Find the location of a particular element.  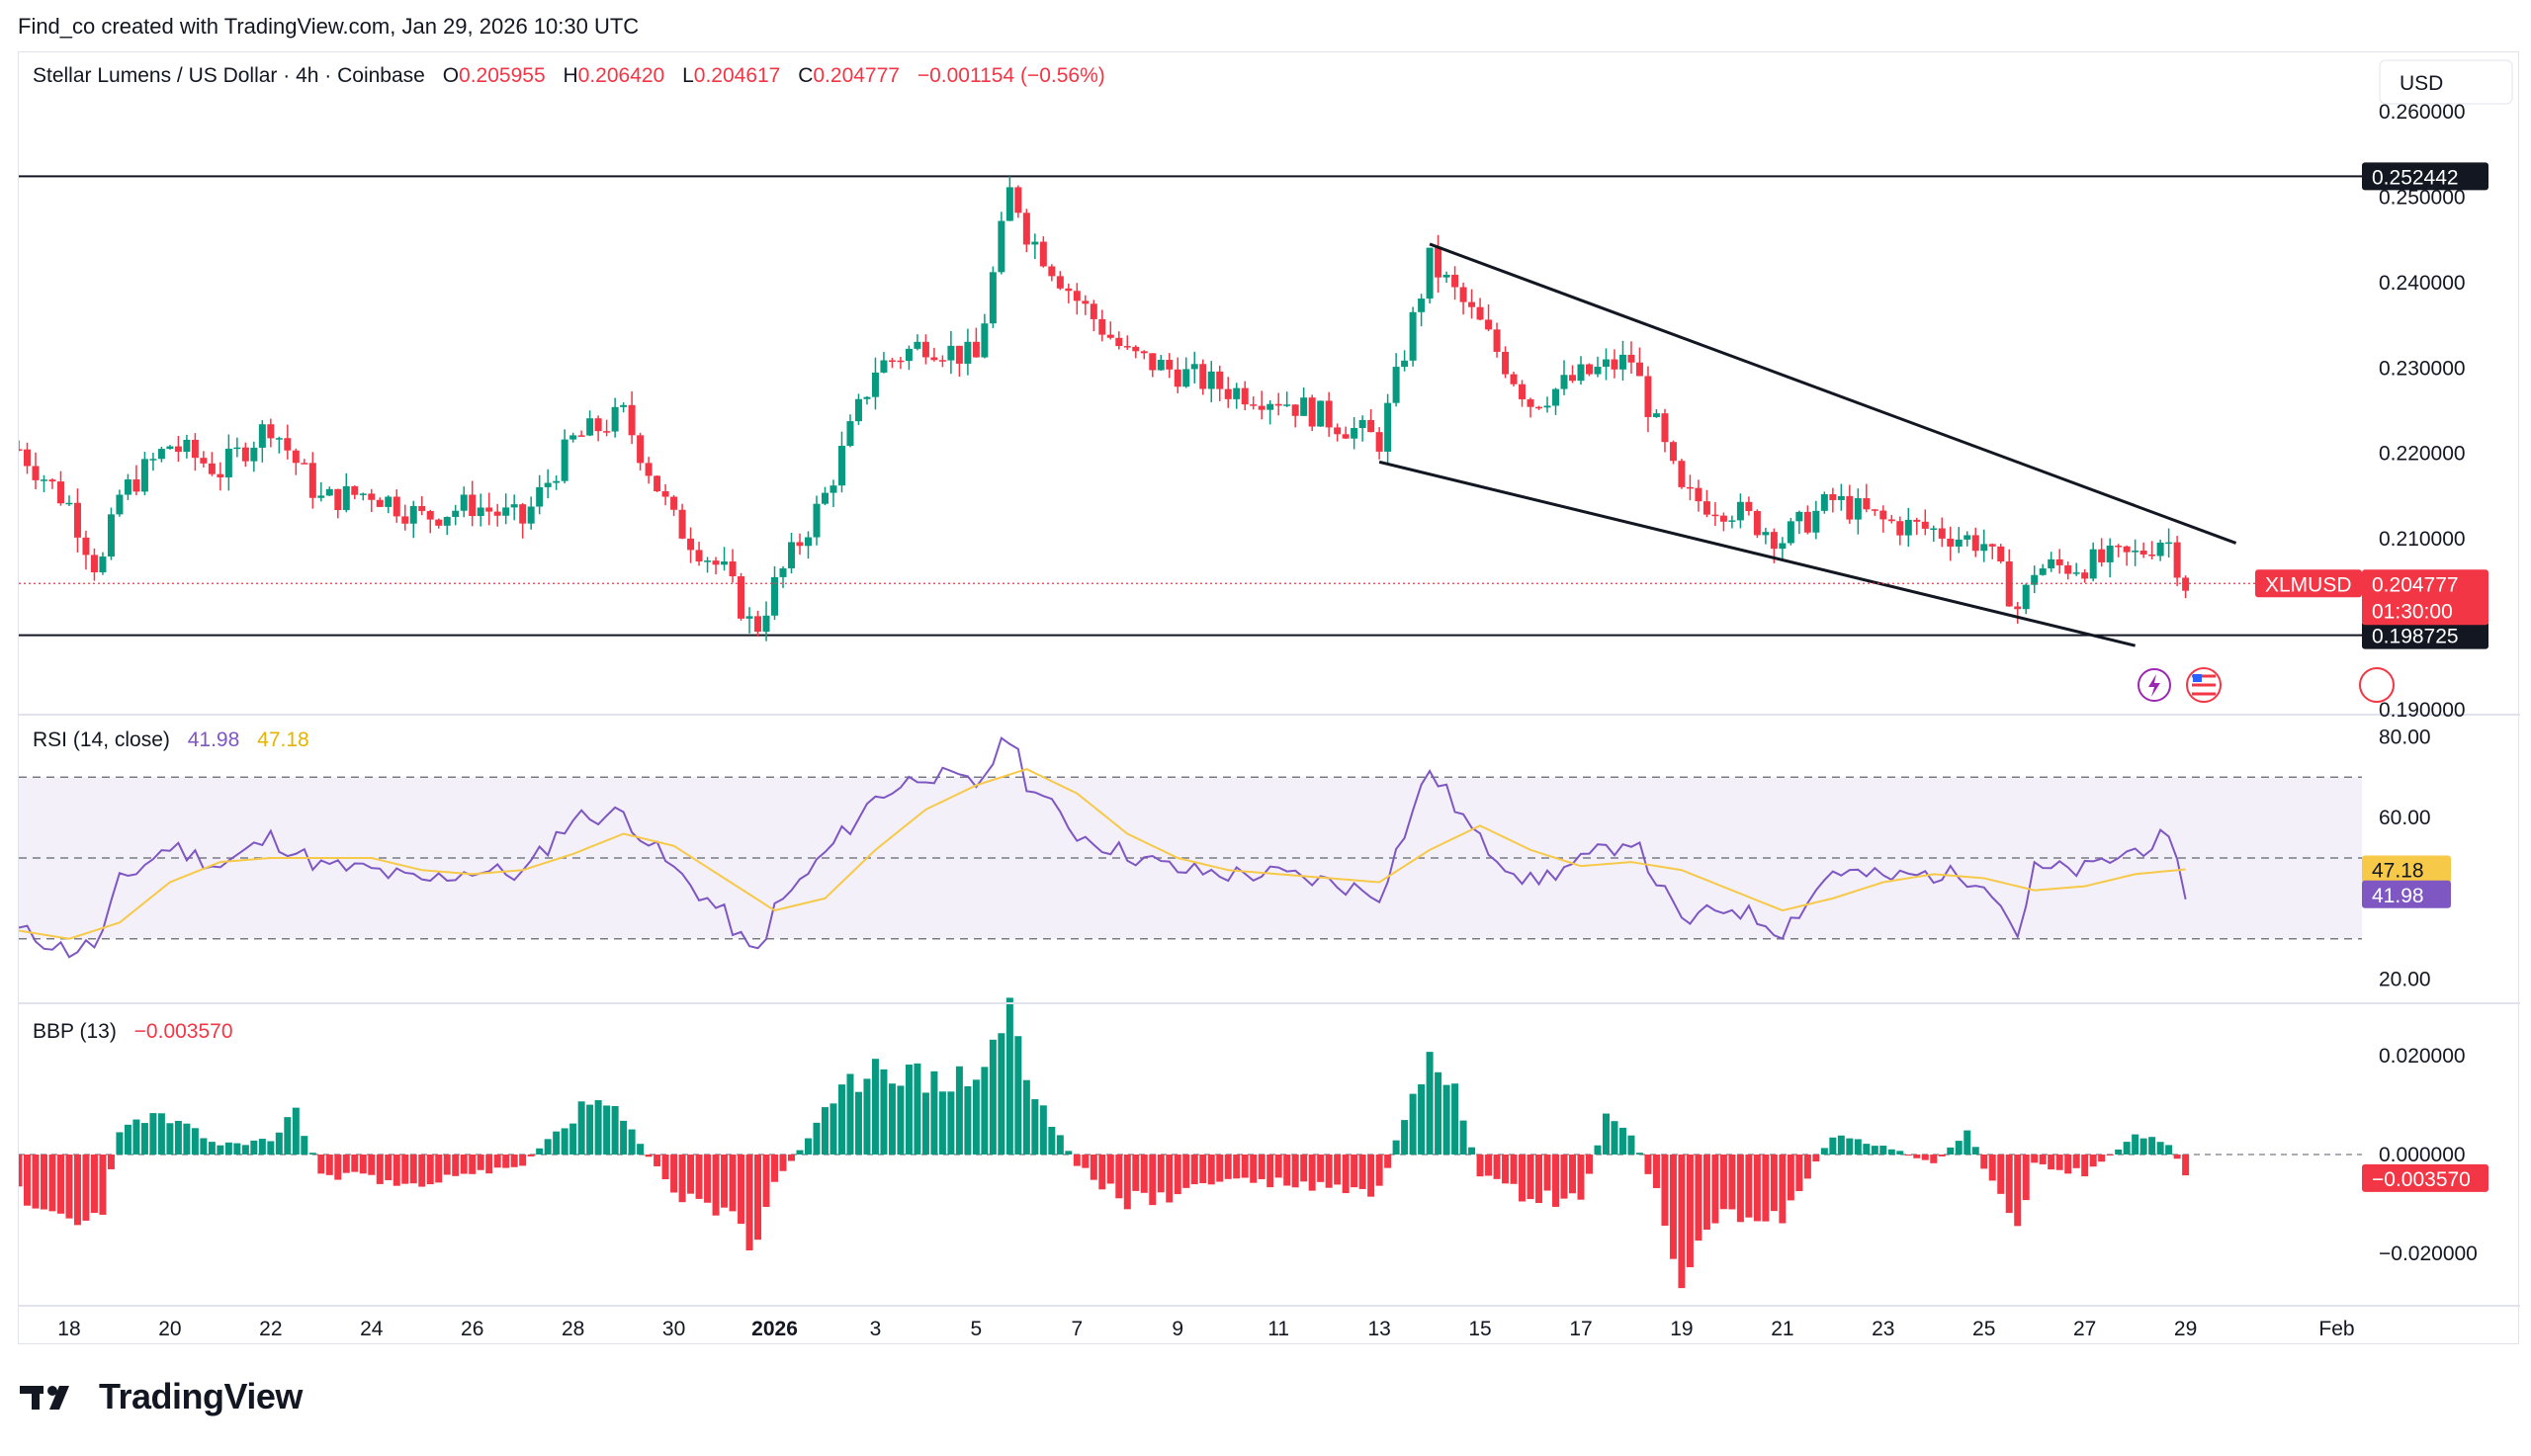

time-tick-label: 17 is located at coordinates (1581, 1329).